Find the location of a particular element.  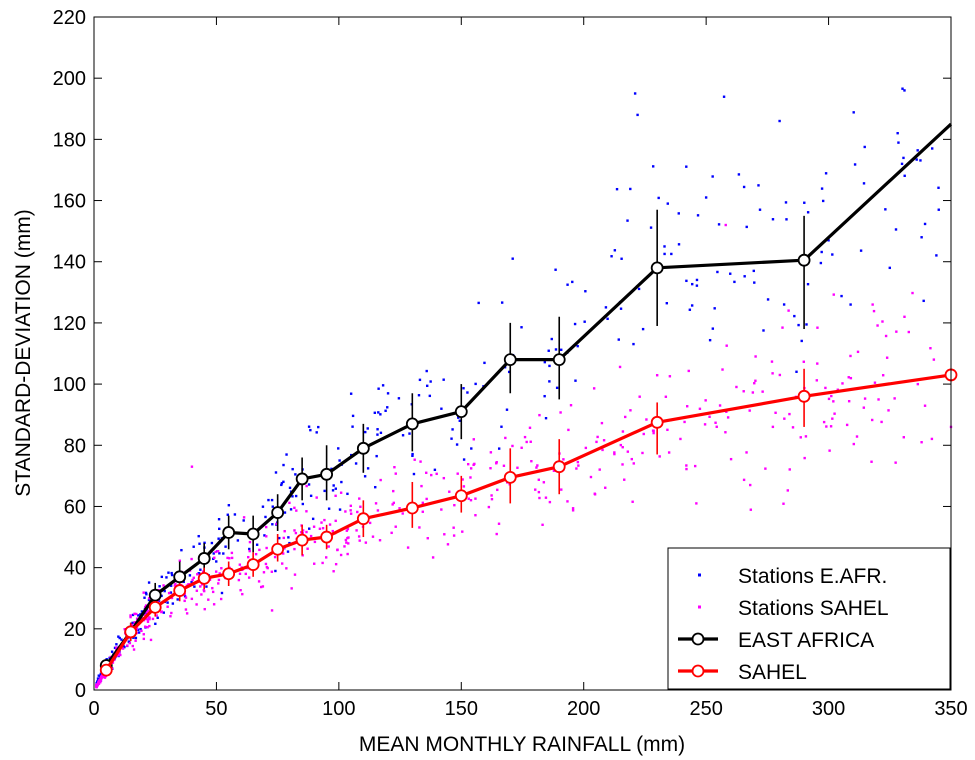

y-tick-label: 200 is located at coordinates (69, 79).